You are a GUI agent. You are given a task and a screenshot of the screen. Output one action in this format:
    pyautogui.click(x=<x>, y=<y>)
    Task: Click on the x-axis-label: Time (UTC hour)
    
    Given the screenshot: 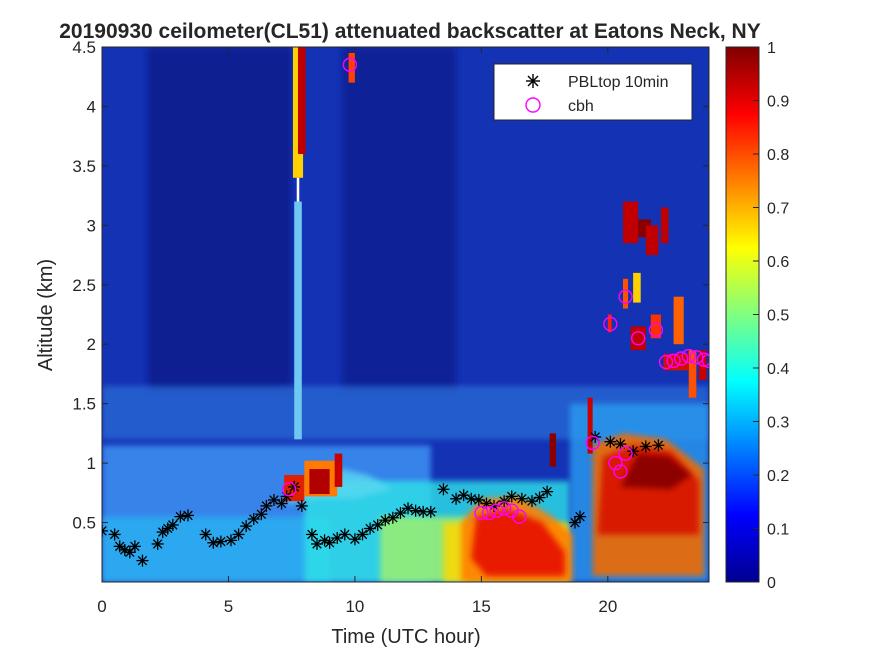 What is the action you would take?
    pyautogui.click(x=405, y=637)
    